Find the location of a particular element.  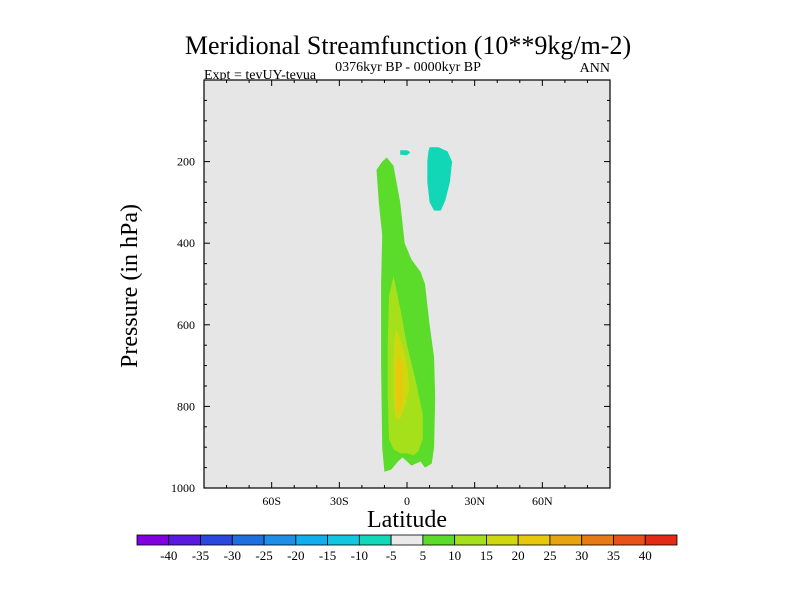

x-tick-label: 30S is located at coordinates (339, 501).